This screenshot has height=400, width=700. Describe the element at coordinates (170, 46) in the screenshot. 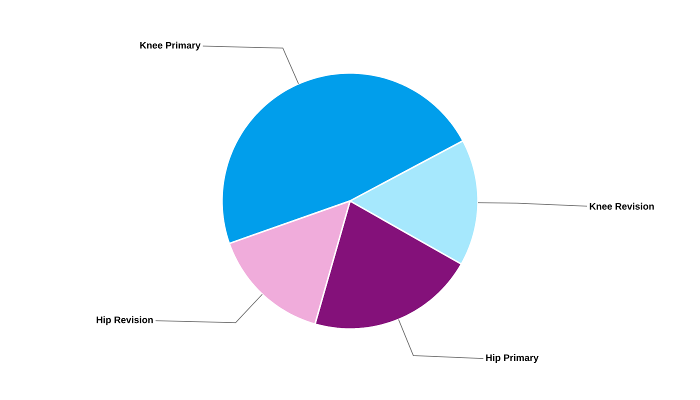

I see `slice-label: Knee Primary` at that location.